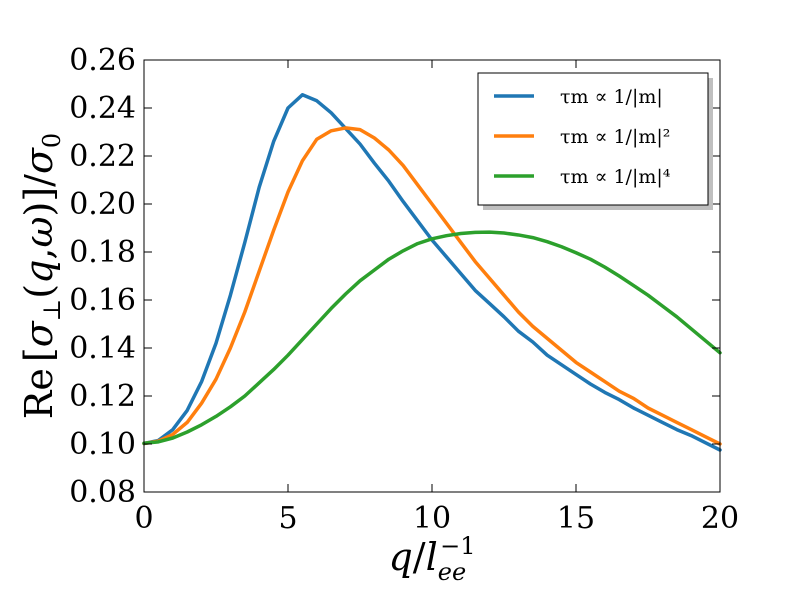  What do you see at coordinates (41, 276) in the screenshot?
I see `y-axis-label: Re[σ⊥(q,ω)]/σ0` at bounding box center [41, 276].